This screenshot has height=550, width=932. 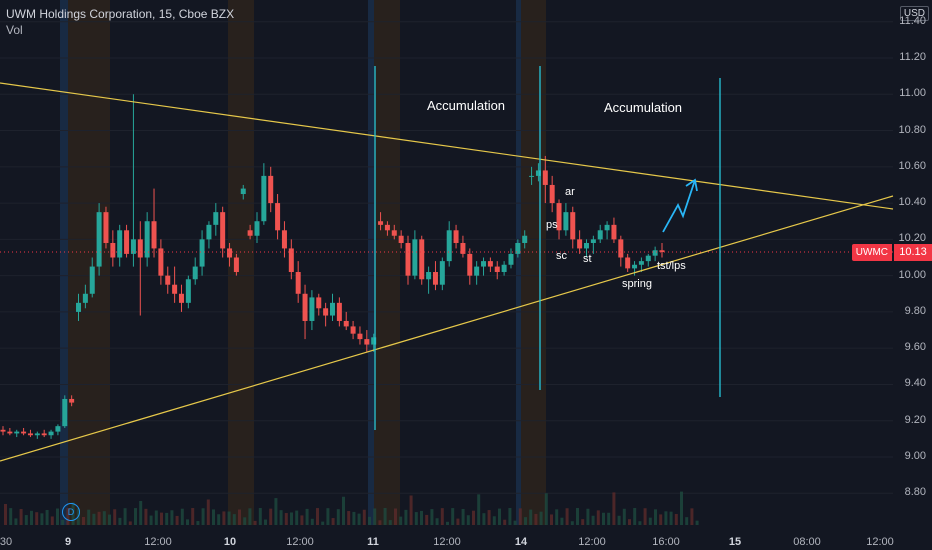 What do you see at coordinates (912, 20) in the screenshot?
I see `price-tick-label: 11.40` at bounding box center [912, 20].